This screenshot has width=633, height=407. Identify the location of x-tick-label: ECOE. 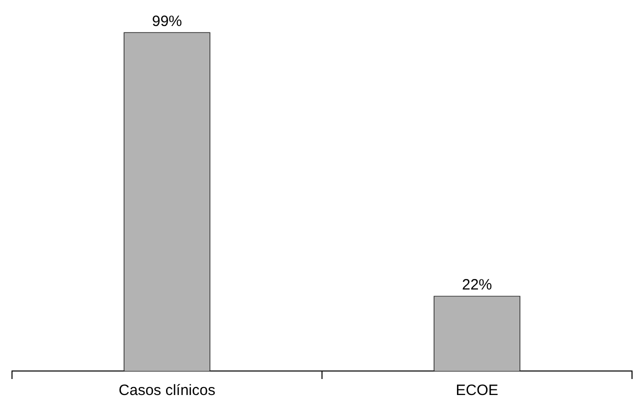
(477, 391).